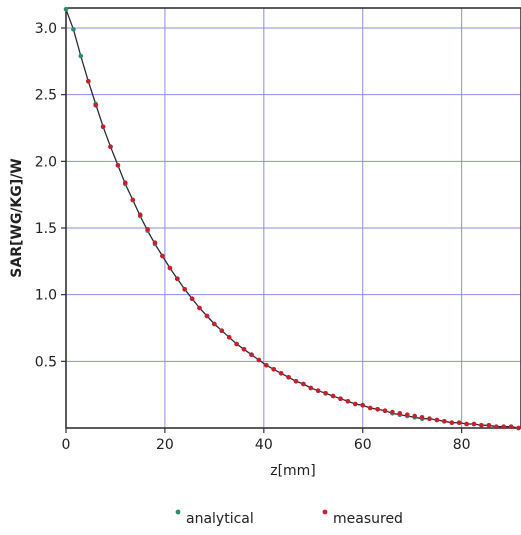 Image resolution: width=521 pixels, height=535 pixels. Describe the element at coordinates (363, 445) in the screenshot. I see `x-tick-label: 60` at that location.